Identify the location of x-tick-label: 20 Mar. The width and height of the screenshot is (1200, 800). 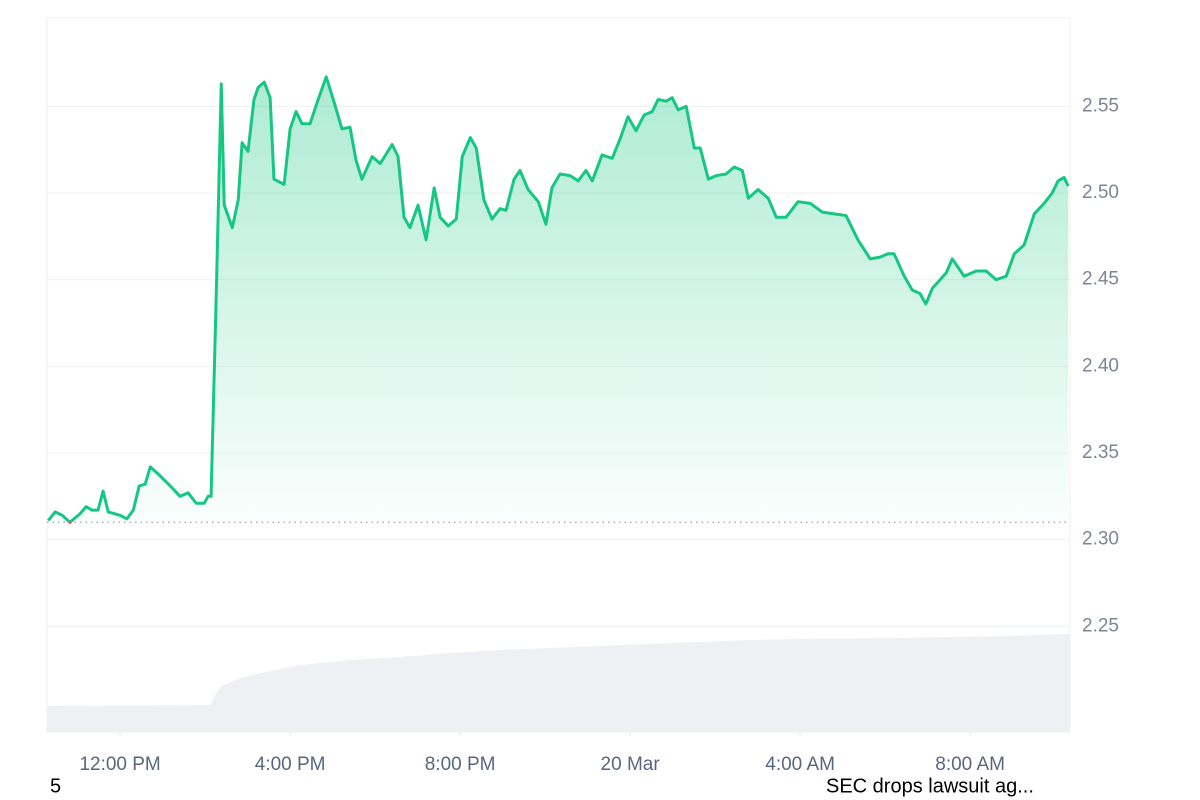
(631, 764).